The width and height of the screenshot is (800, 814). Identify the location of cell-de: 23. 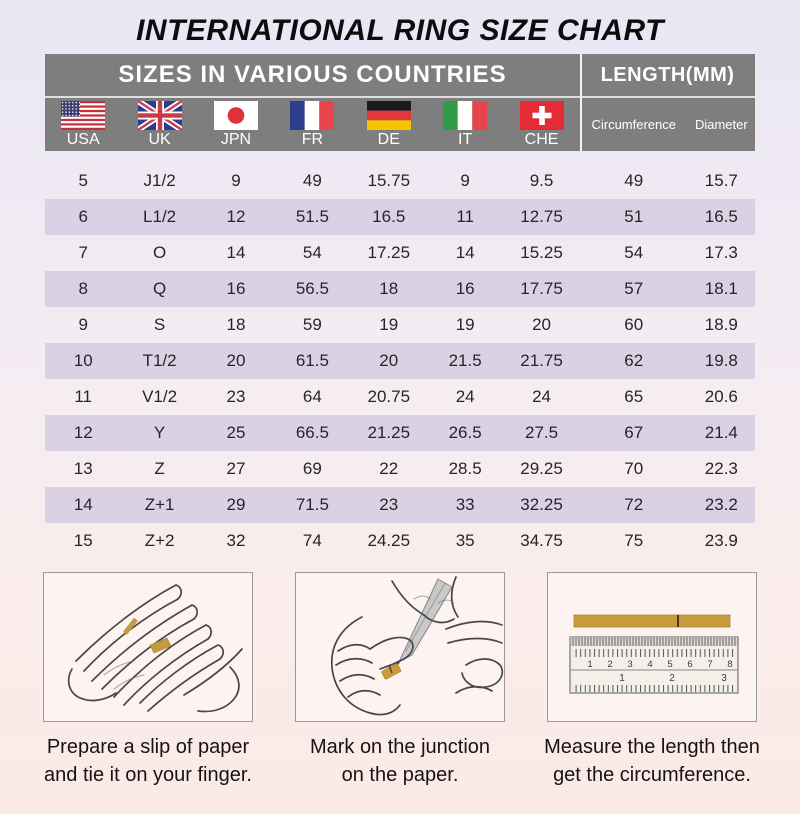
(389, 504).